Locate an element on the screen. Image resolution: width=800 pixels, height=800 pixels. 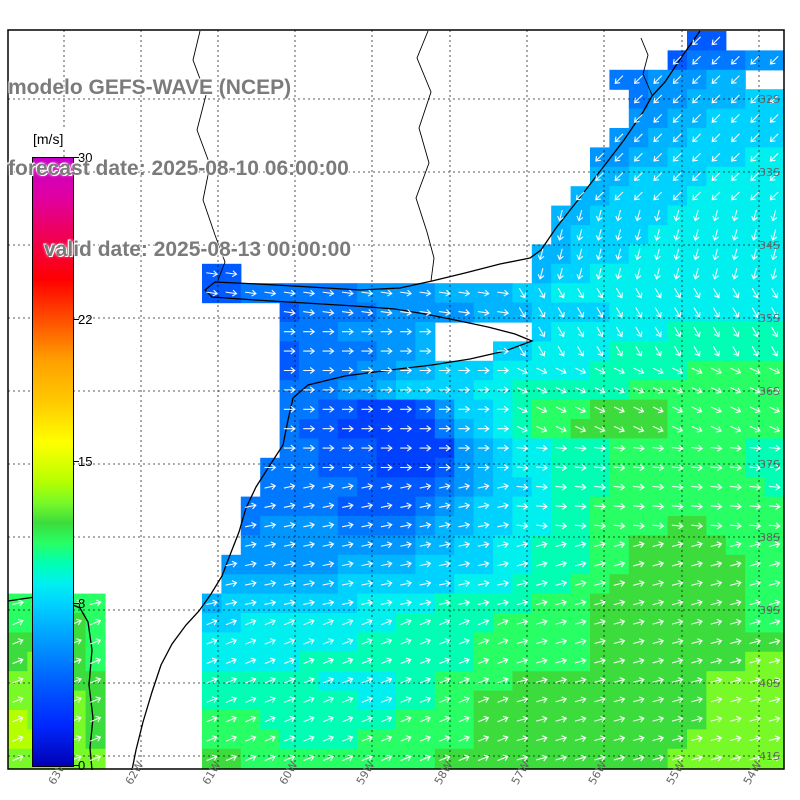
lon-label: 62W is located at coordinates (135, 773).